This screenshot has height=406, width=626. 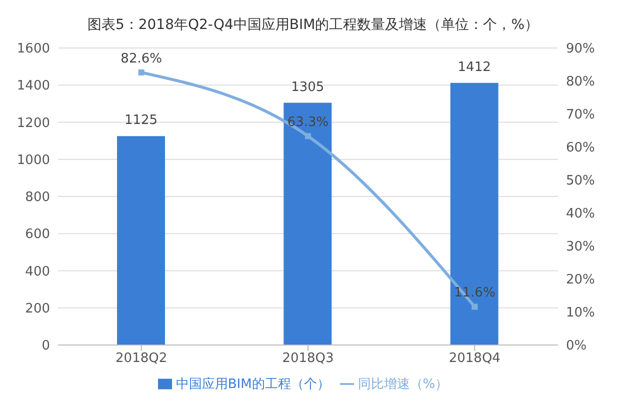 I want to click on y-tick-label: 800, so click(x=37, y=198).